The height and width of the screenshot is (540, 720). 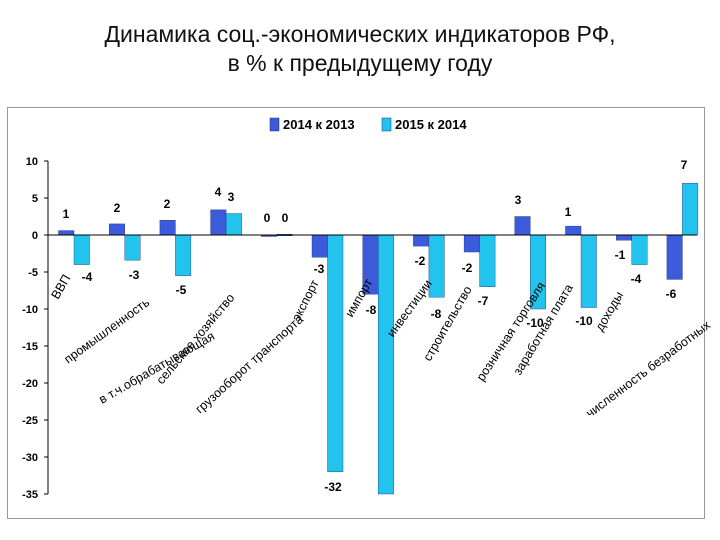 What do you see at coordinates (333, 487) in the screenshot?
I see `data-label-series2: -32` at bounding box center [333, 487].